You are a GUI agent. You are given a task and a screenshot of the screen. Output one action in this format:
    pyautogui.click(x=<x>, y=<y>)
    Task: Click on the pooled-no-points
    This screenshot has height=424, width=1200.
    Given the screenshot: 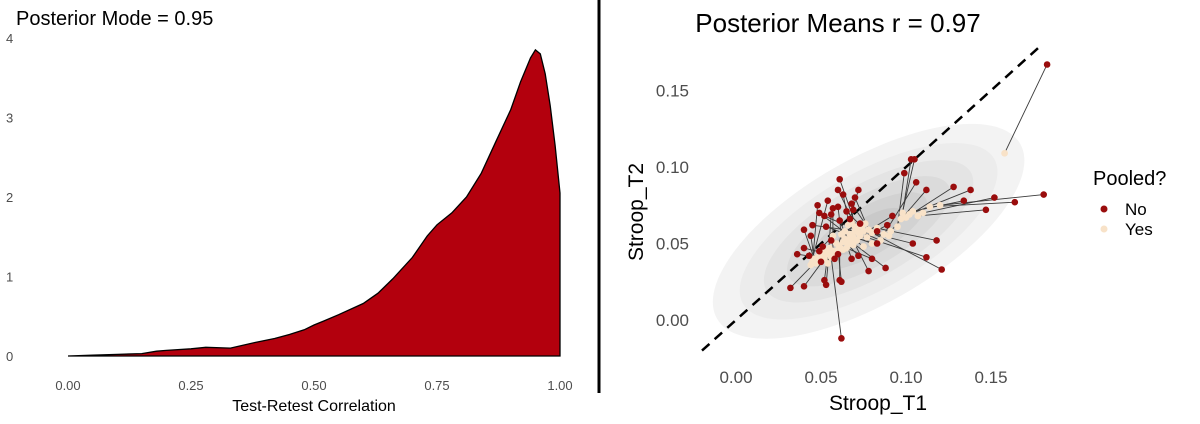 What is the action you would take?
    pyautogui.click(x=919, y=201)
    